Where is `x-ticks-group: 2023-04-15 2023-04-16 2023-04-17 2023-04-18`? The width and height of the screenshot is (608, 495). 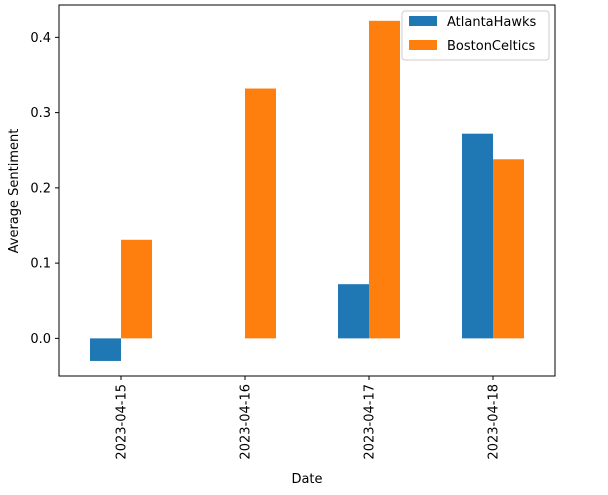 x-ticks-group: 2023-04-15 2023-04-16 2023-04-17 2023-04-18 is located at coordinates (308, 418).